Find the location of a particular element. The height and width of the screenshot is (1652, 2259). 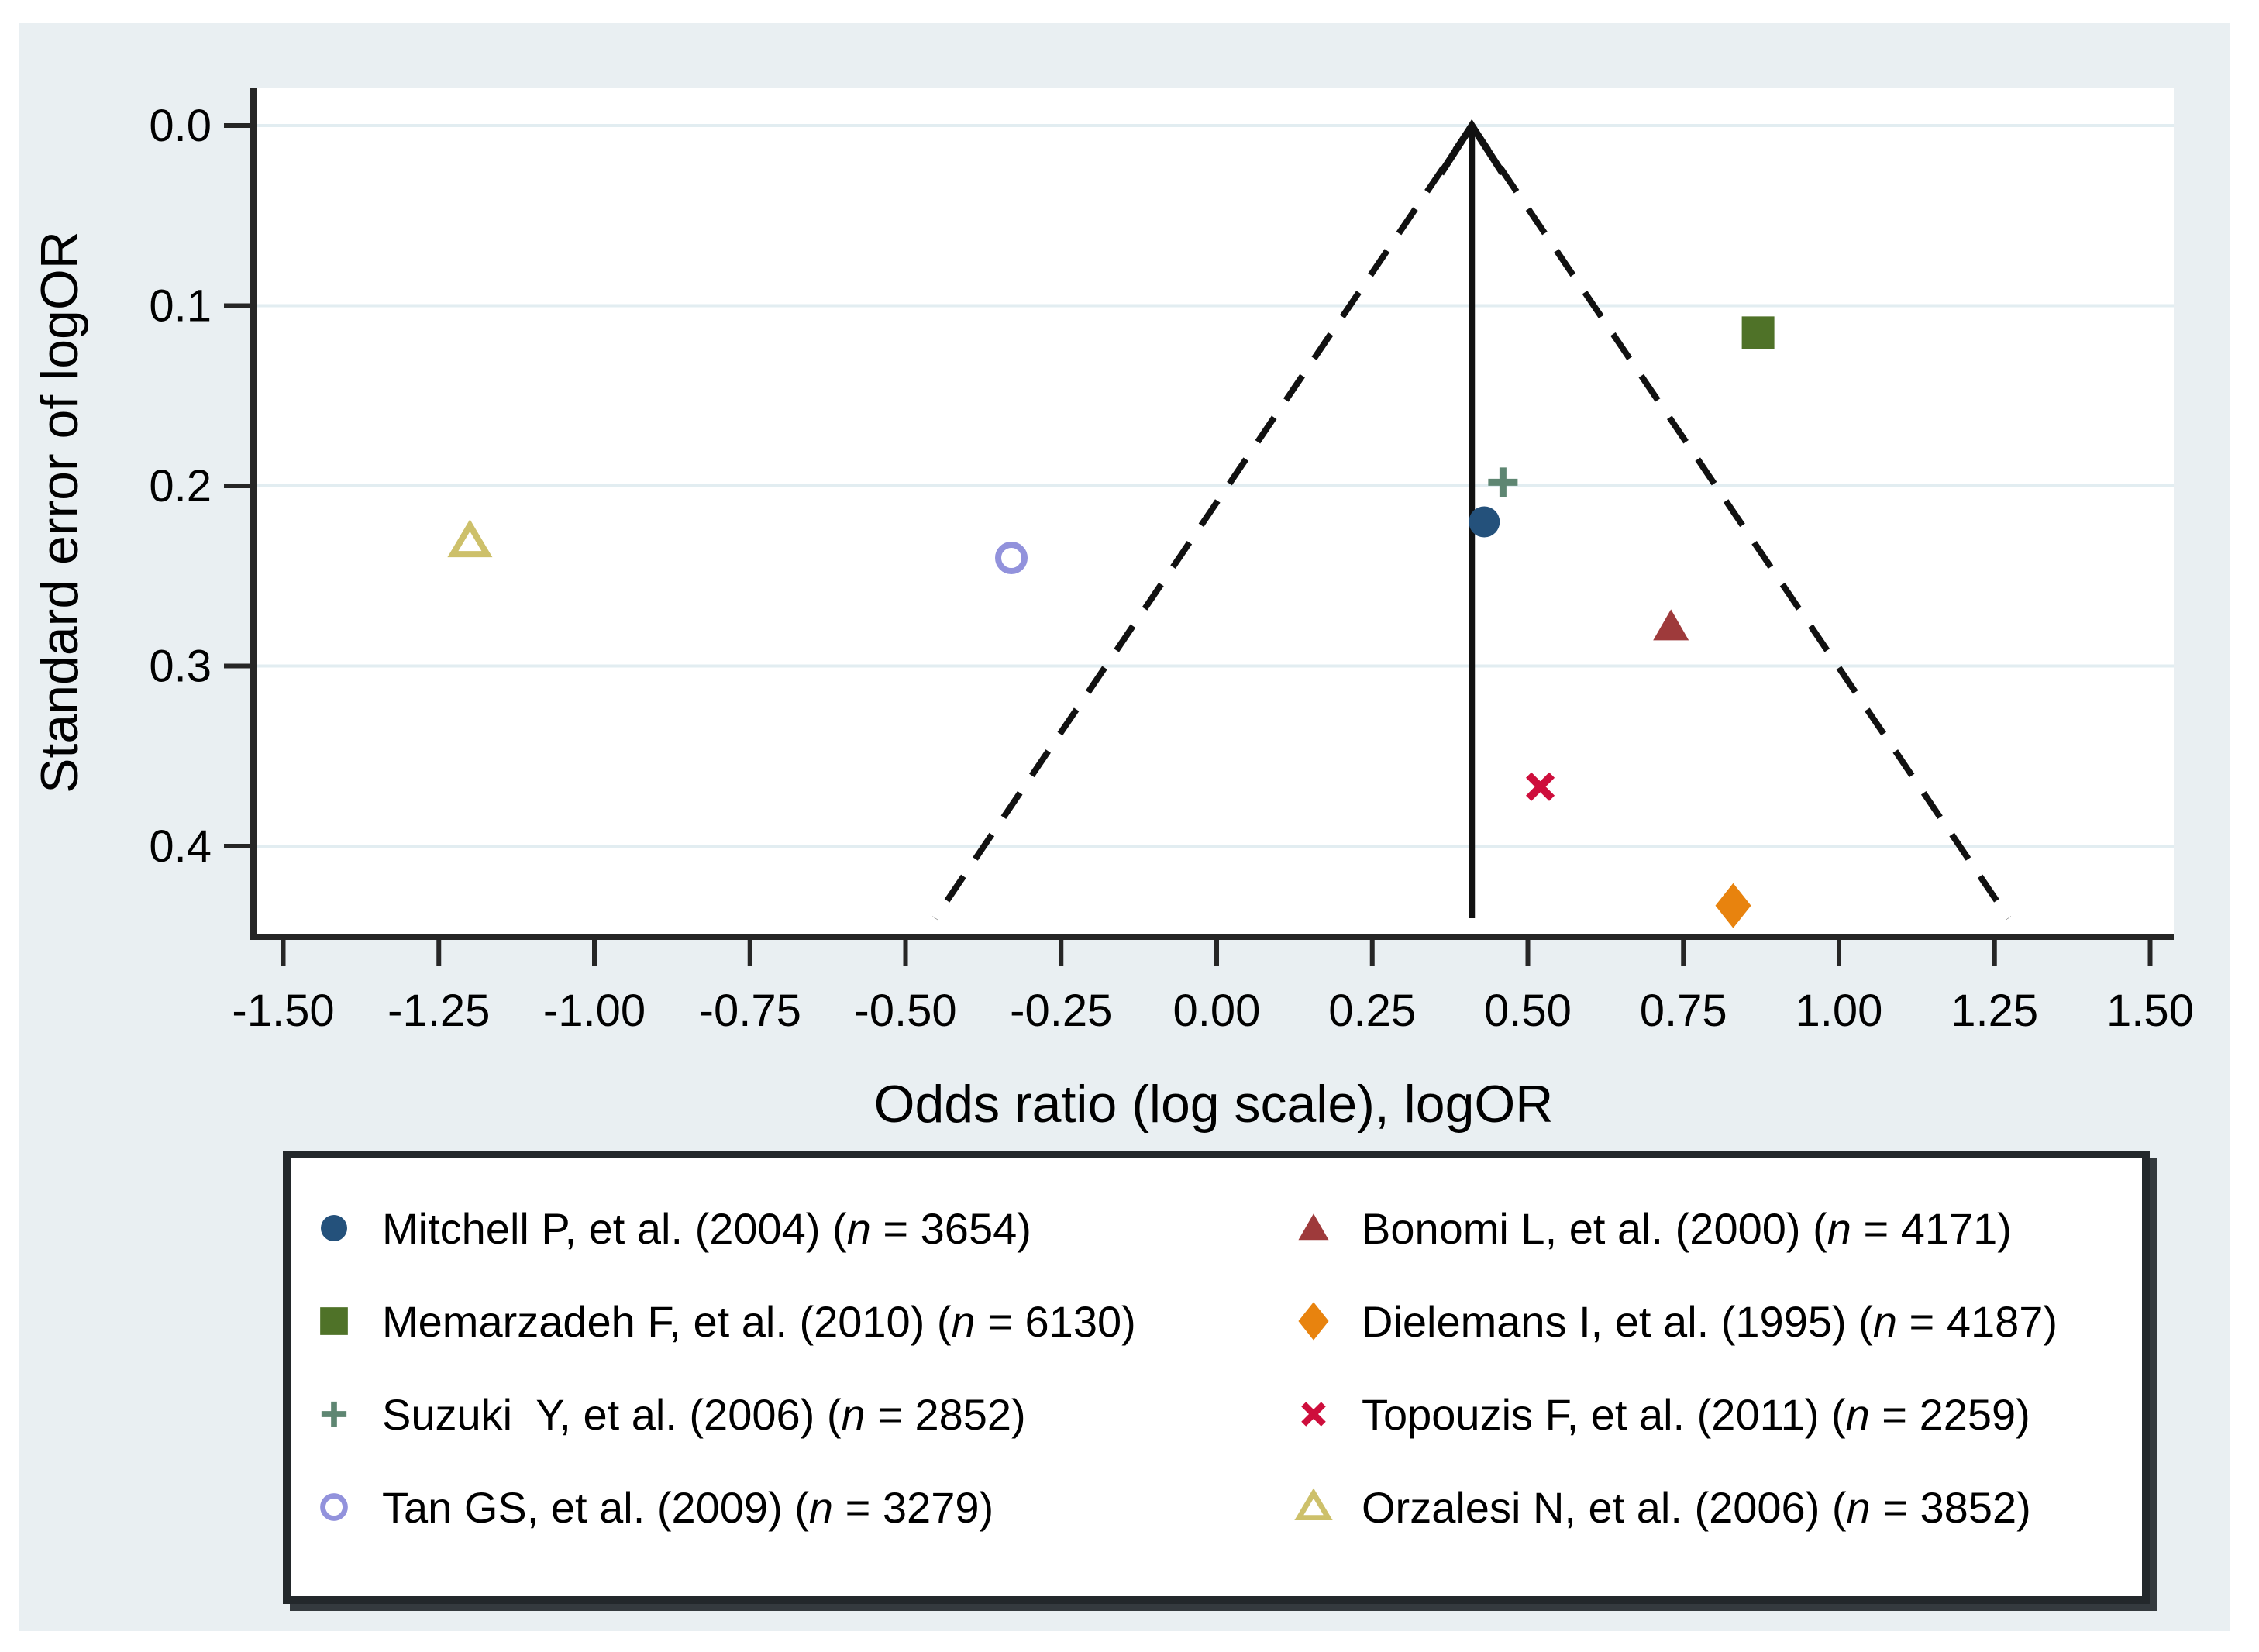

legend-item-dielemans: Dielemans I, et al. (1995) (n = 4187) is located at coordinates (1715, 1321).